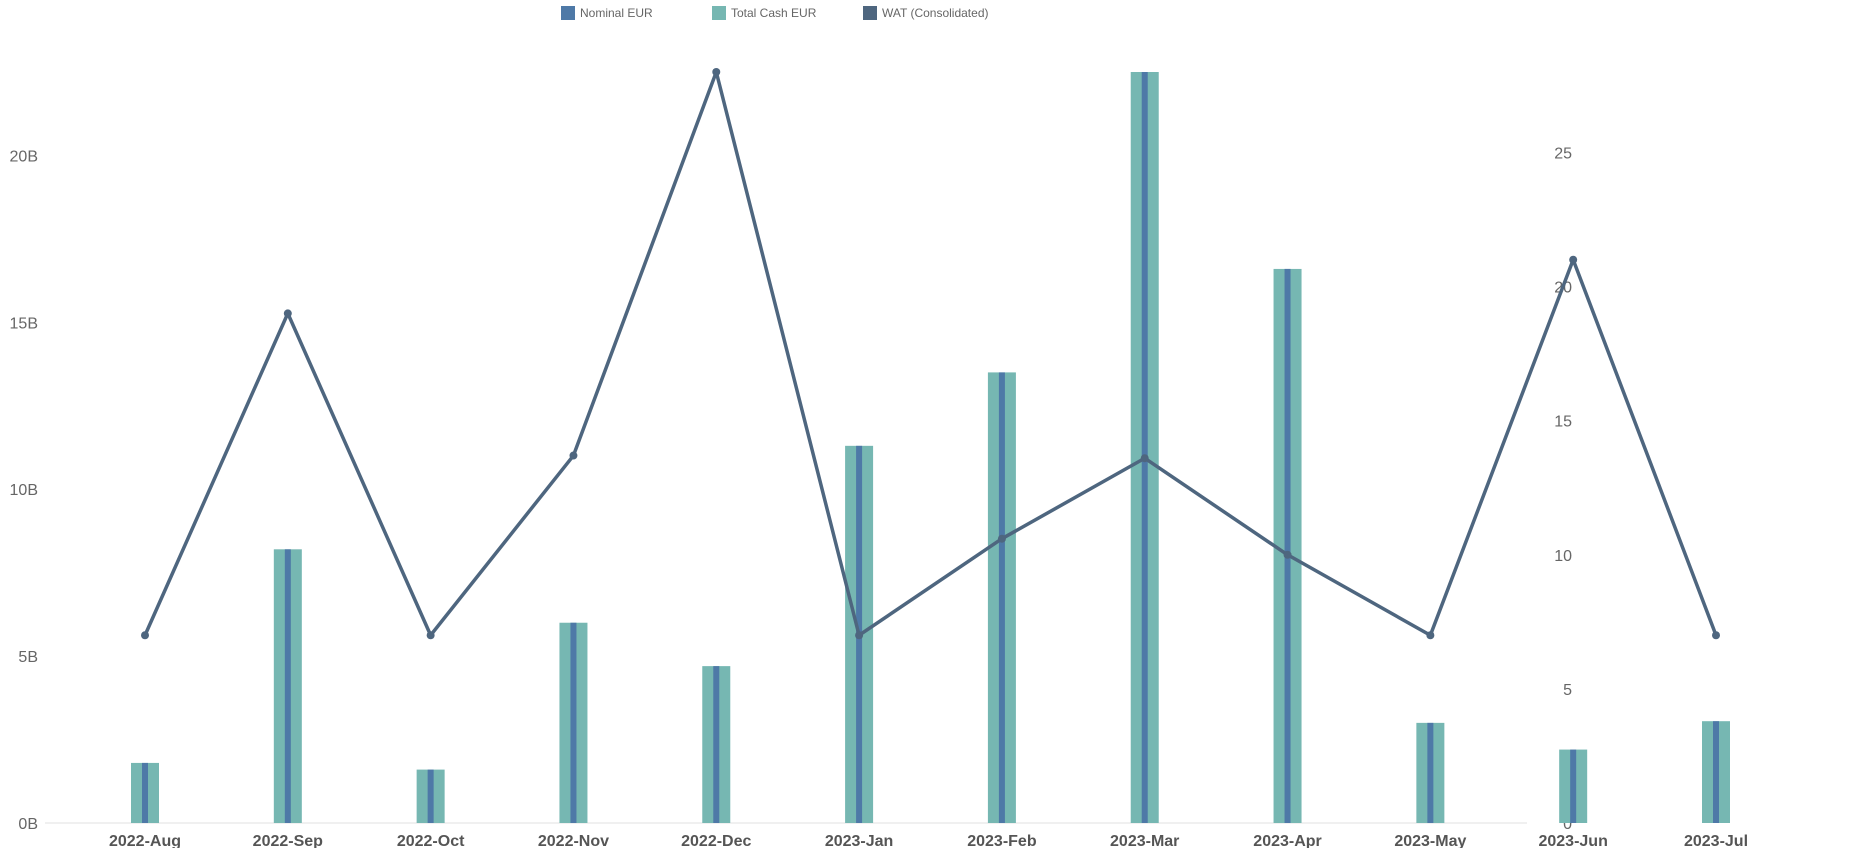 Image resolution: width=1849 pixels, height=853 pixels. What do you see at coordinates (1430, 840) in the screenshot?
I see `x-tick-label: 2023-May` at bounding box center [1430, 840].